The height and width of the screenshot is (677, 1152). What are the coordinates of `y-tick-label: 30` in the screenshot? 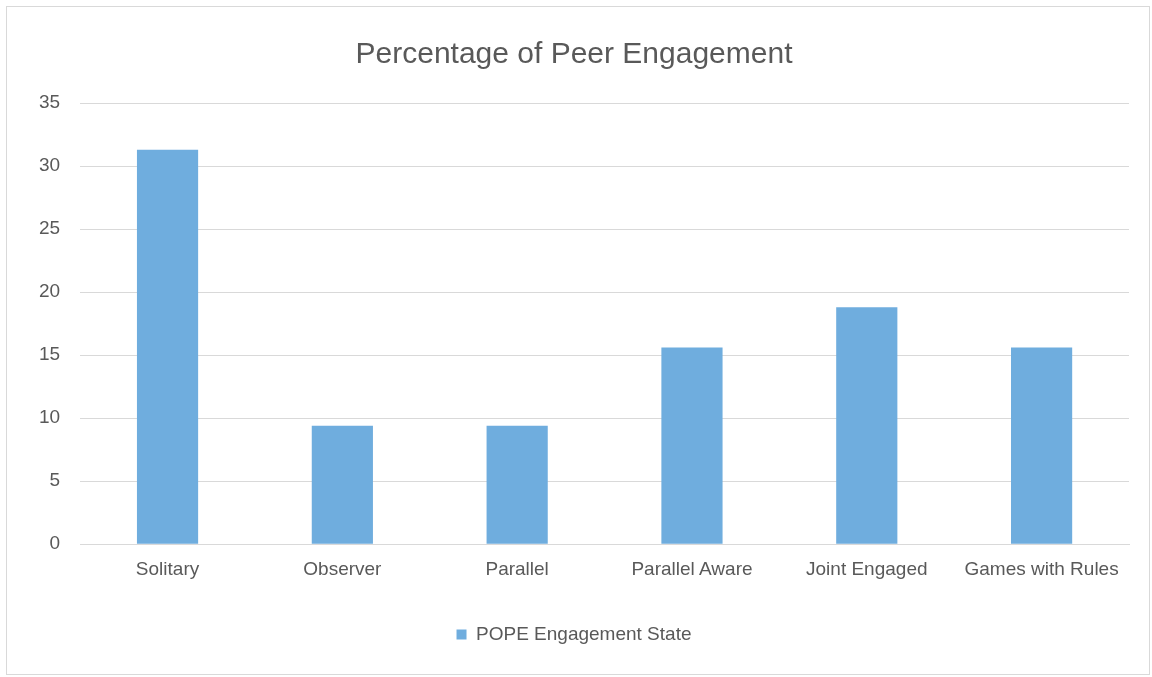 It's located at (49, 165).